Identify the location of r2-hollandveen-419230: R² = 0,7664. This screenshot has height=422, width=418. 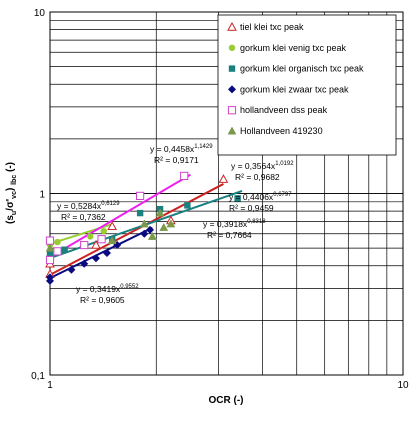
(229, 235).